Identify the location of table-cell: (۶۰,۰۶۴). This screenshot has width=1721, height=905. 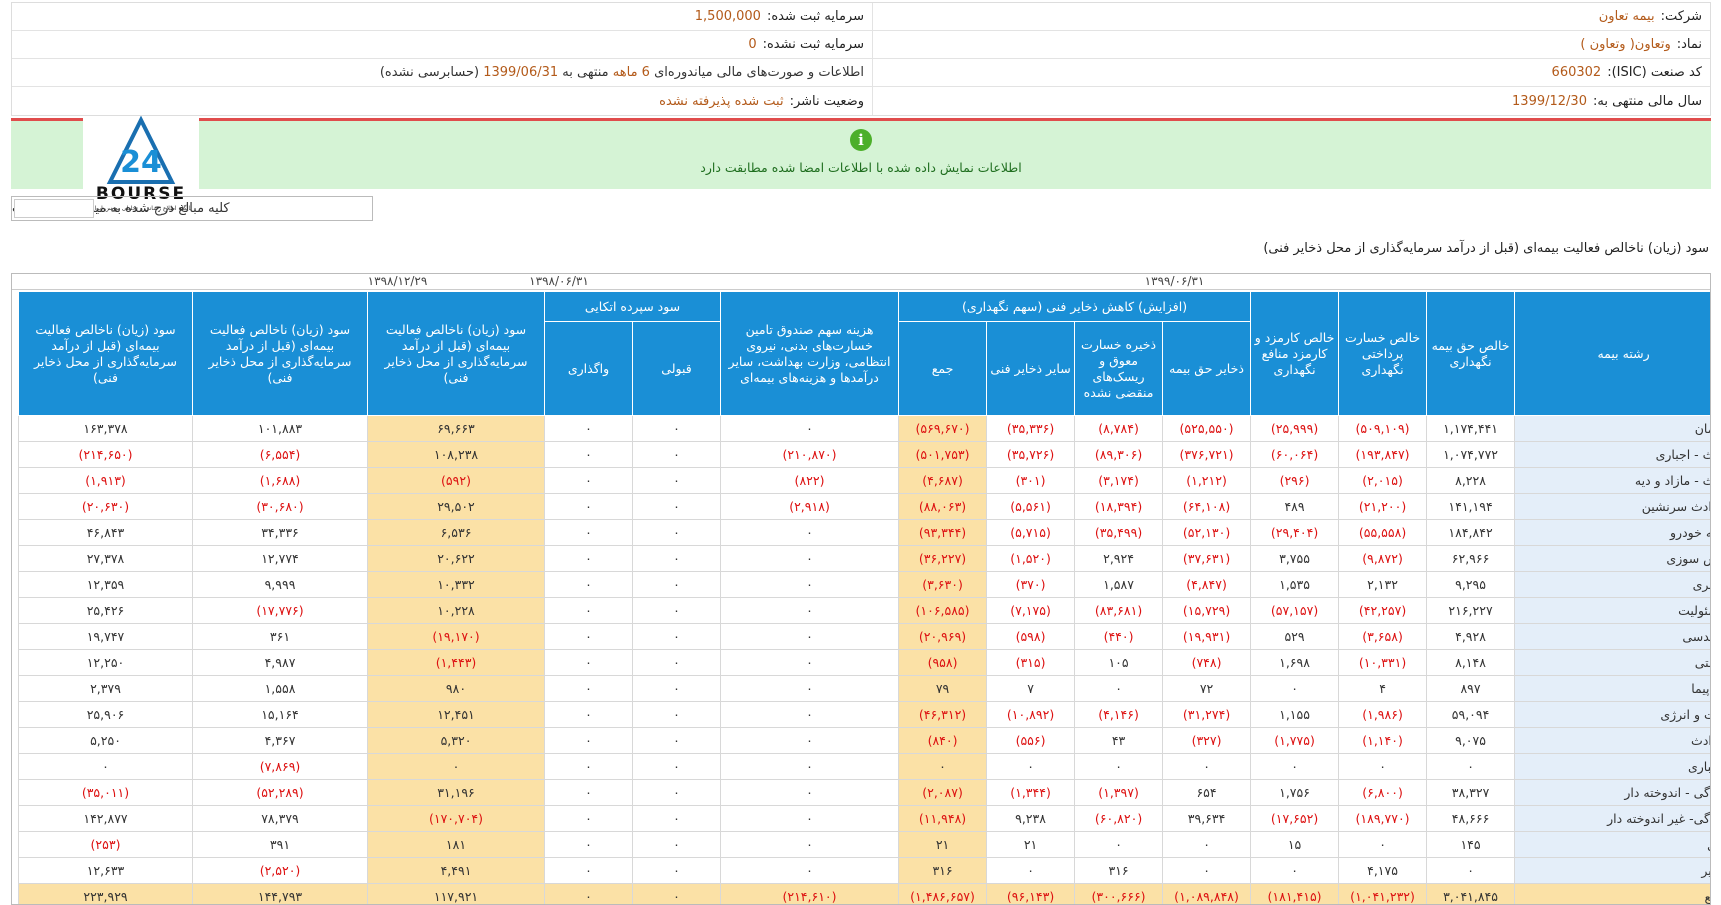
(1295, 454).